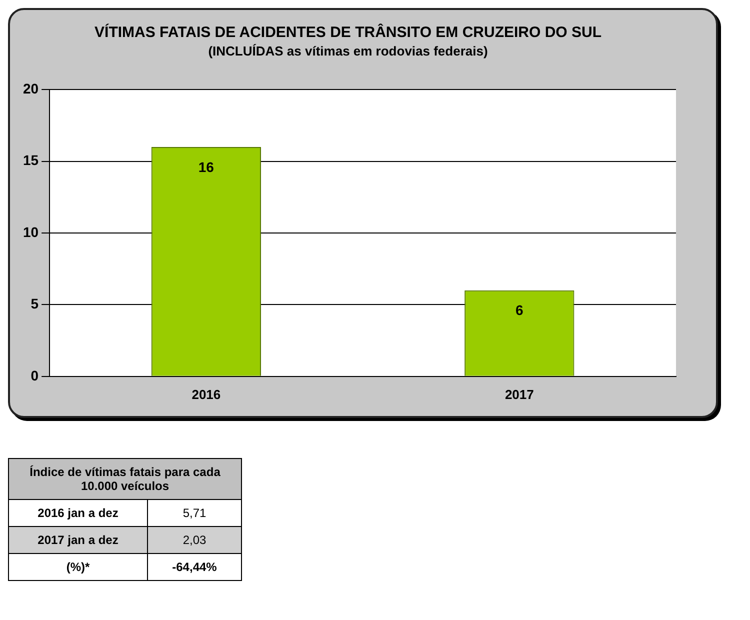  I want to click on y-tick-label: 0, so click(34, 375).